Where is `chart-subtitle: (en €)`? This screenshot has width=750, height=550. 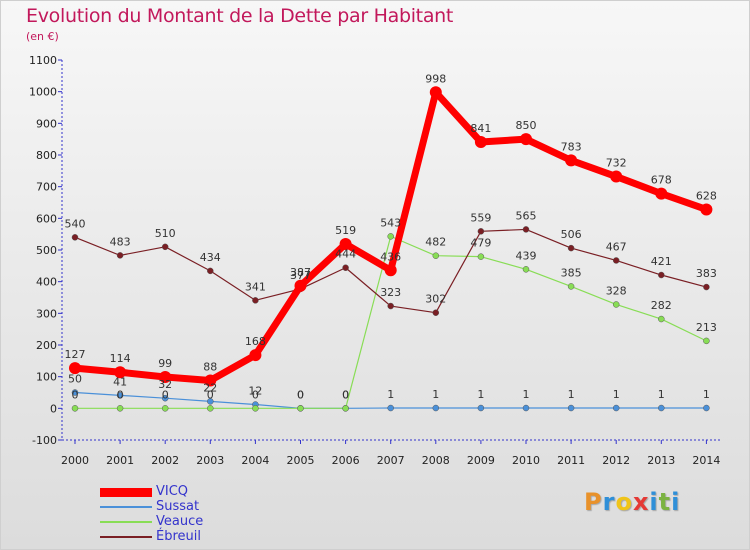
chart-subtitle: (en €) is located at coordinates (42, 36).